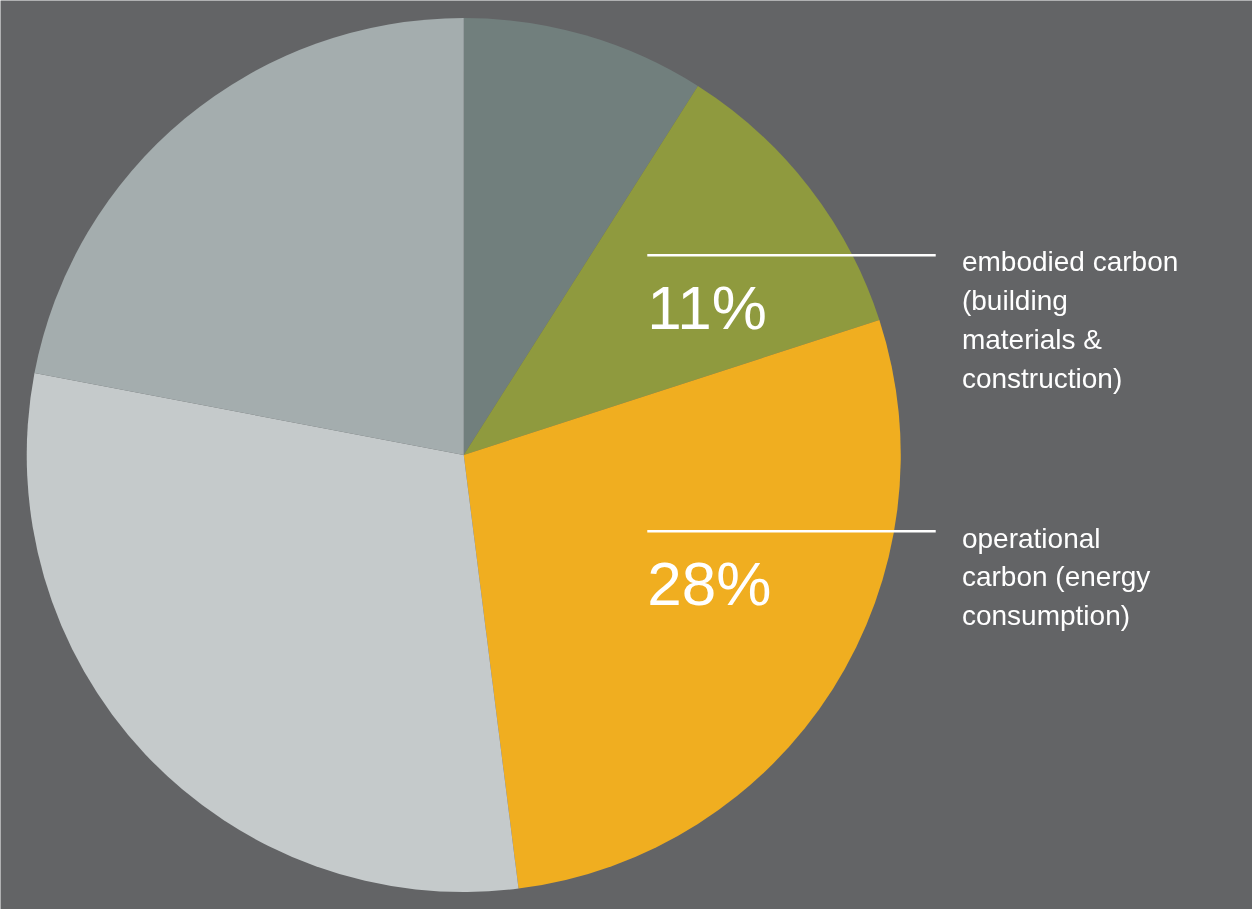 This screenshot has width=1252, height=909. What do you see at coordinates (1056, 577) in the screenshot?
I see `slice-label: operational carbon (energy consumption)` at bounding box center [1056, 577].